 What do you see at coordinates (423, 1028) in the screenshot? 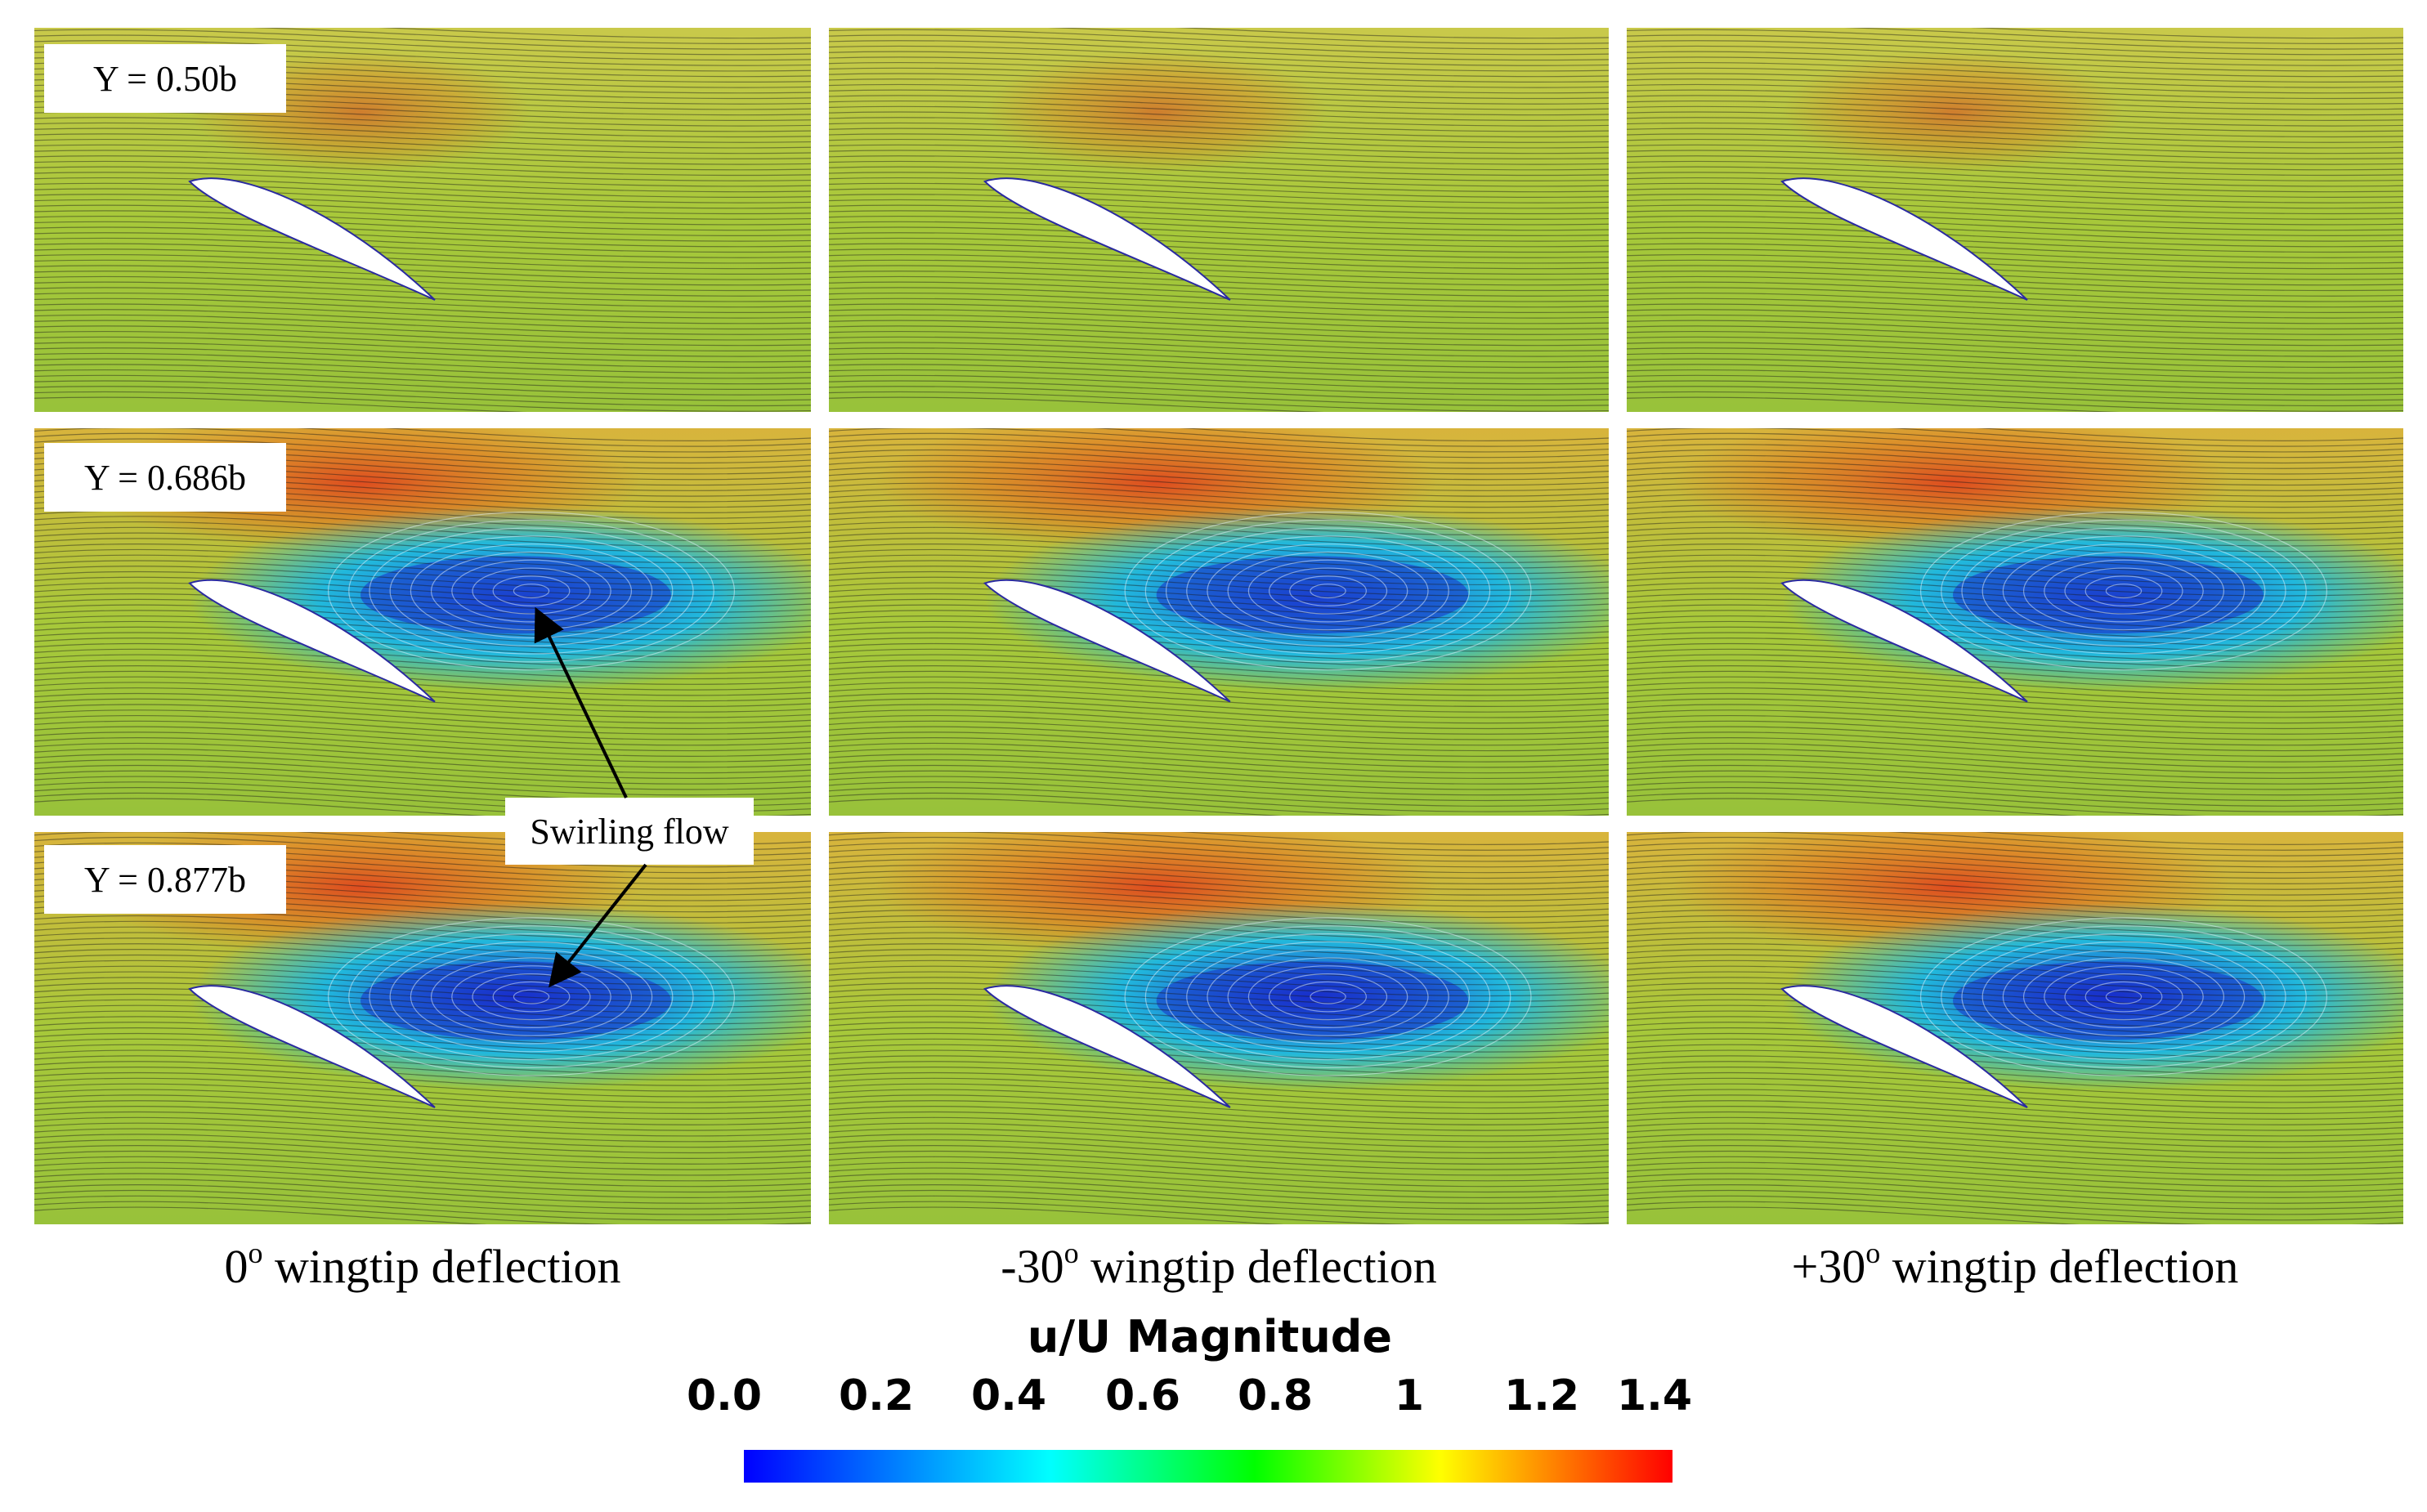
I see `panel-r3-c1` at bounding box center [423, 1028].